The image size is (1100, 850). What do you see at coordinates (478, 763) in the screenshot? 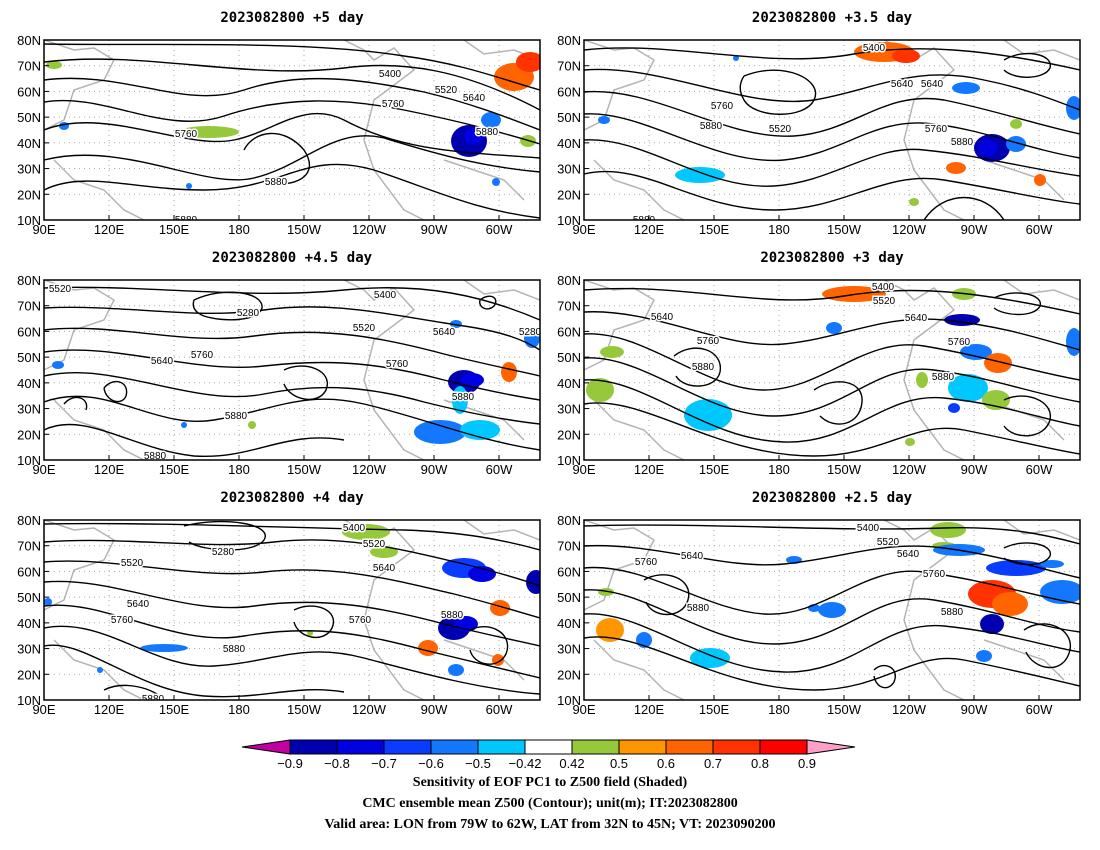
I see `colorbar-tick-label: −0.5` at bounding box center [478, 763].